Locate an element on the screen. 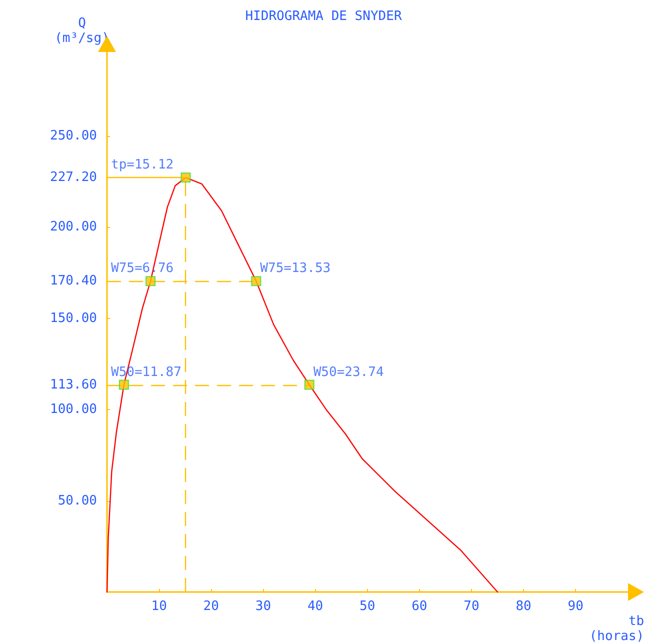 The width and height of the screenshot is (647, 644). annotation: W50=23.74 is located at coordinates (348, 372).